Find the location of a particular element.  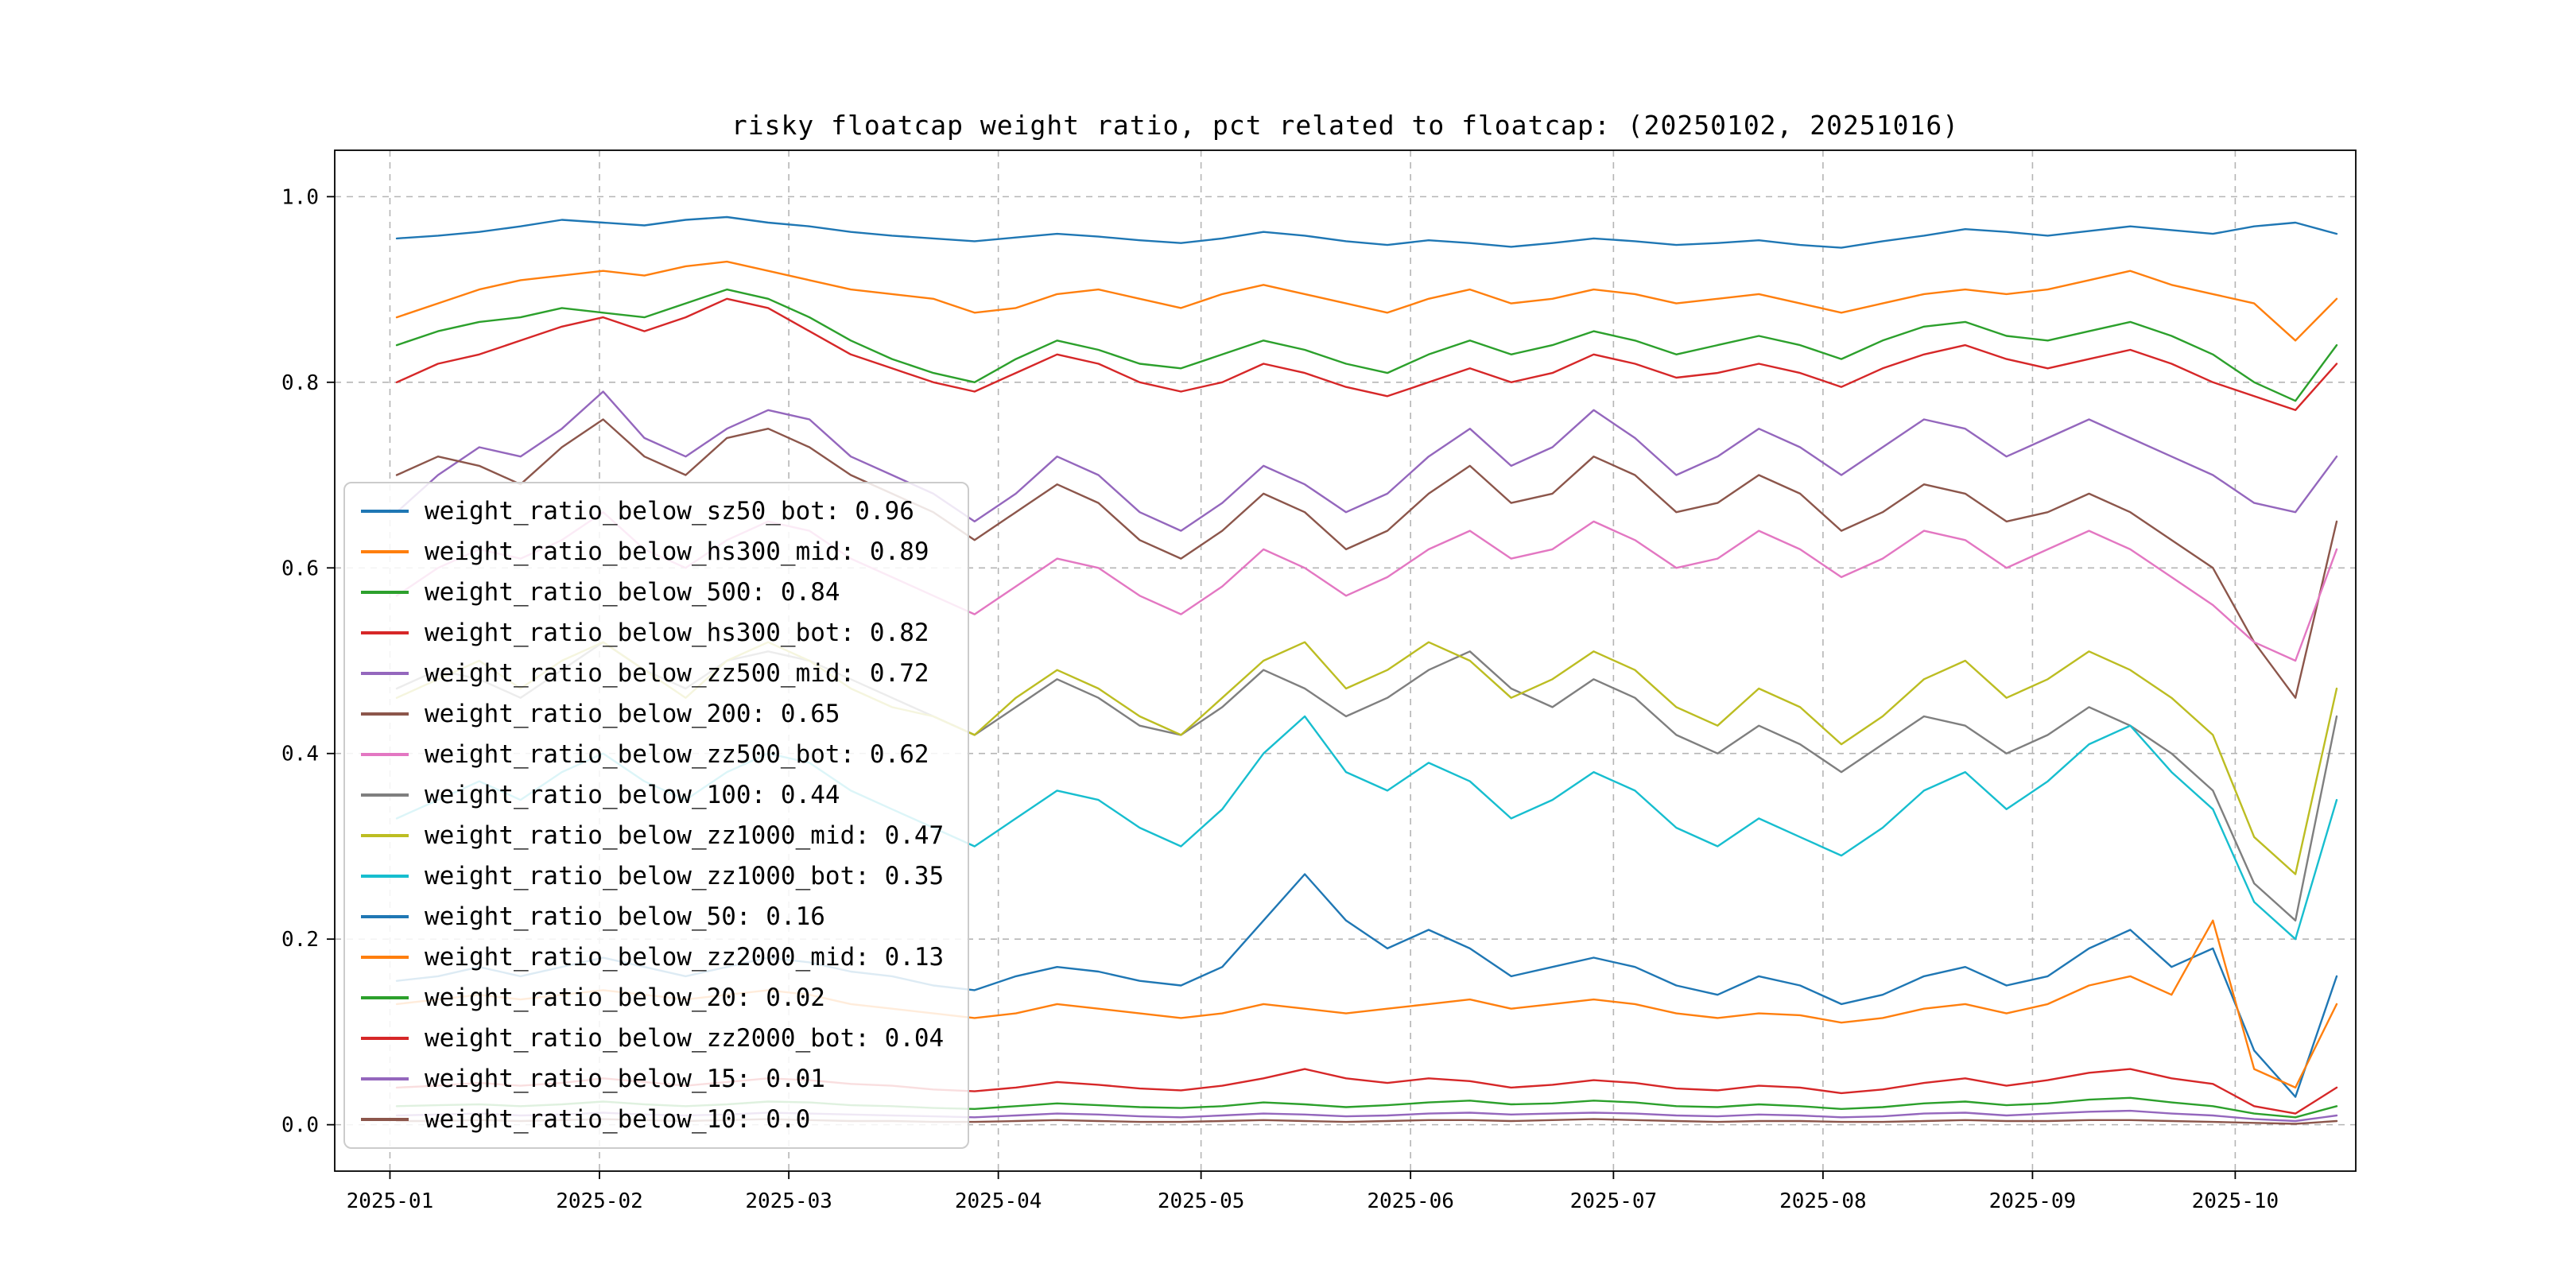

legend-item-label: weight_ratio_below_500: 0.84 is located at coordinates (632, 592).